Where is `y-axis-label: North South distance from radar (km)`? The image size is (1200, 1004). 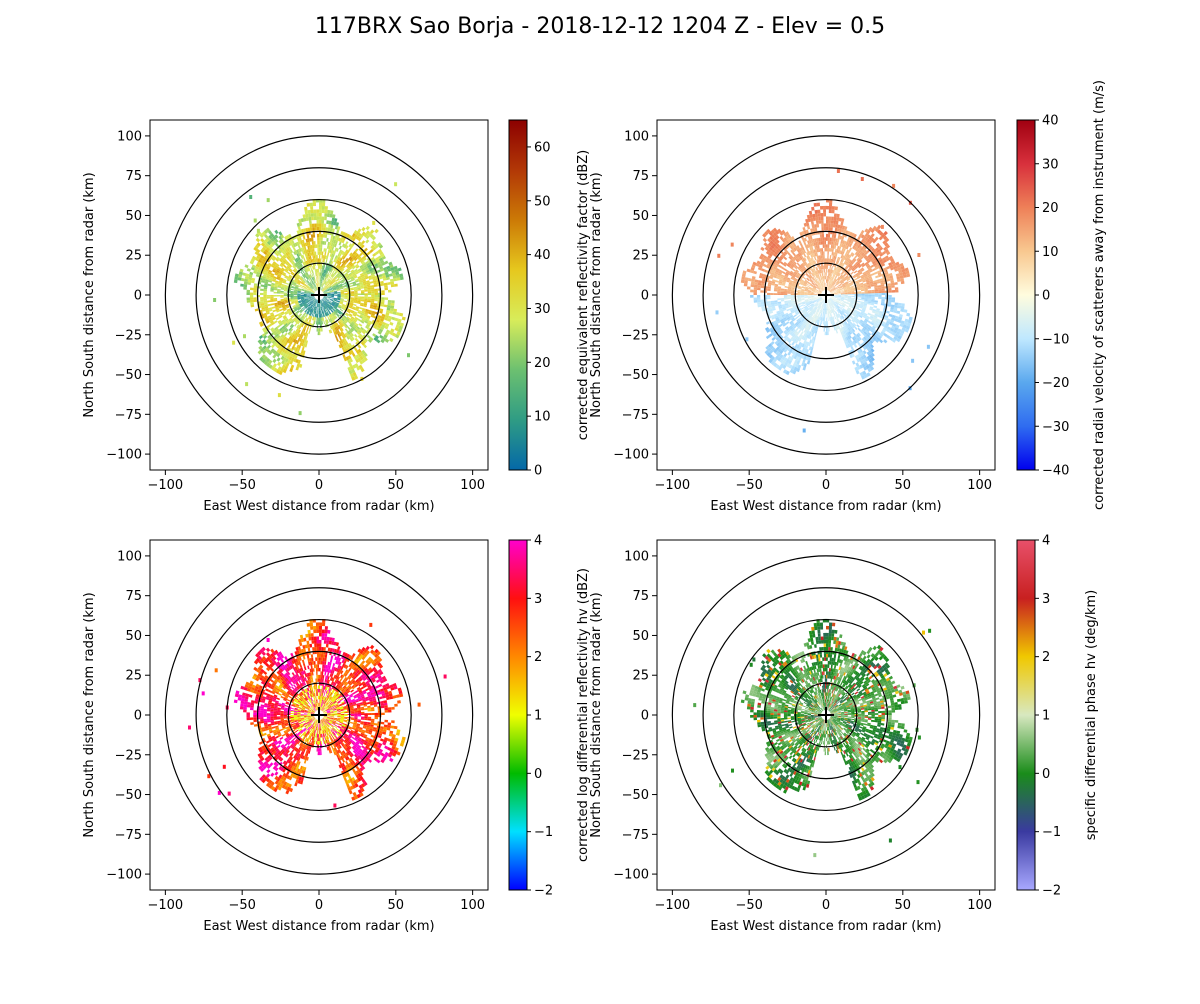 y-axis-label: North South distance from radar (km) is located at coordinates (89, 294).